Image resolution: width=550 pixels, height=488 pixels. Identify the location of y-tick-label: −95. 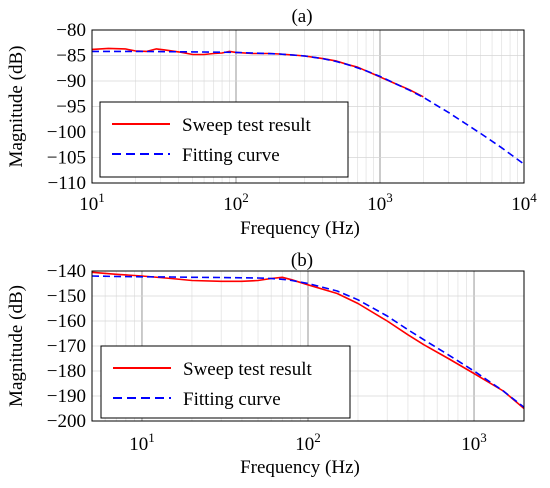
(71, 107).